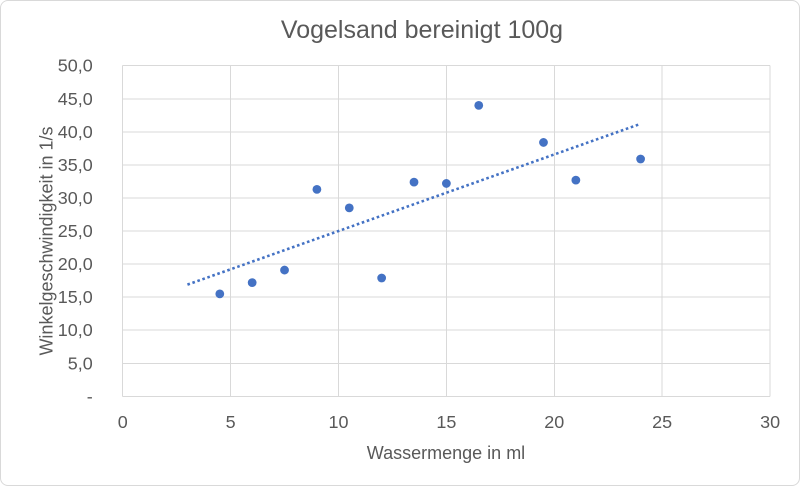 This screenshot has width=800, height=486. What do you see at coordinates (75, 198) in the screenshot?
I see `y-tick-label: 30,0` at bounding box center [75, 198].